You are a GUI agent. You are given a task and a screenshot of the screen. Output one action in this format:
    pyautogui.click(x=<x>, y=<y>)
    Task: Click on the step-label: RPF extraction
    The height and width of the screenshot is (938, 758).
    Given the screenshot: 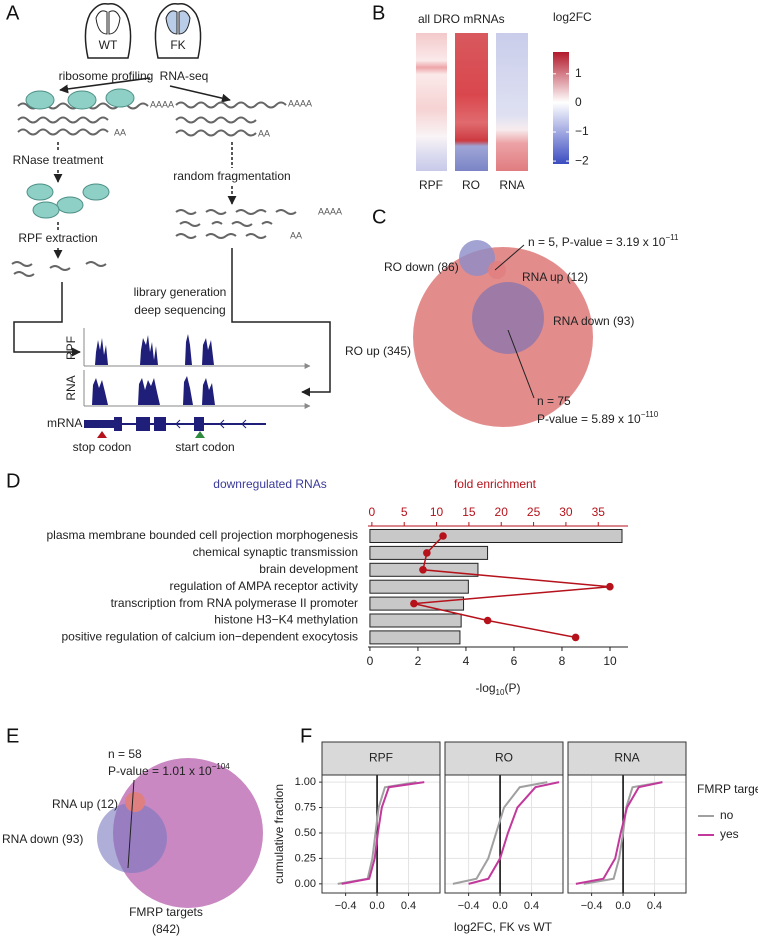 What is the action you would take?
    pyautogui.click(x=57, y=238)
    